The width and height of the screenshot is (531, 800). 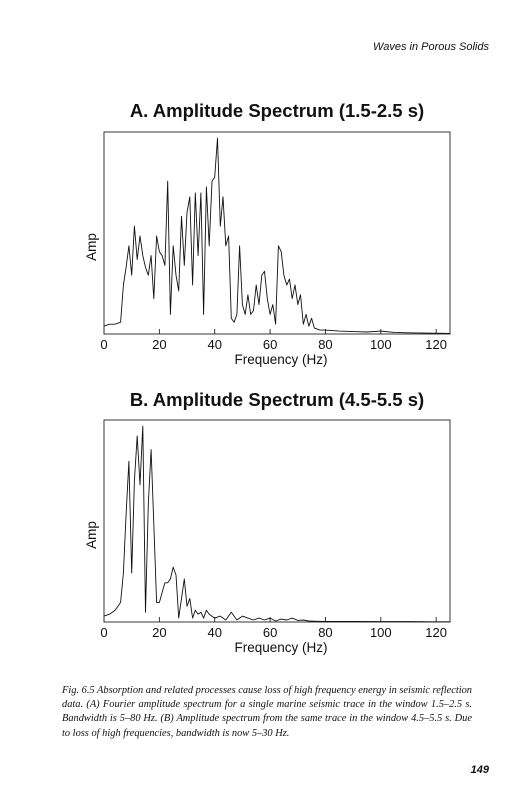 I want to click on chart-a-x-tick-label: 80, so click(x=325, y=344).